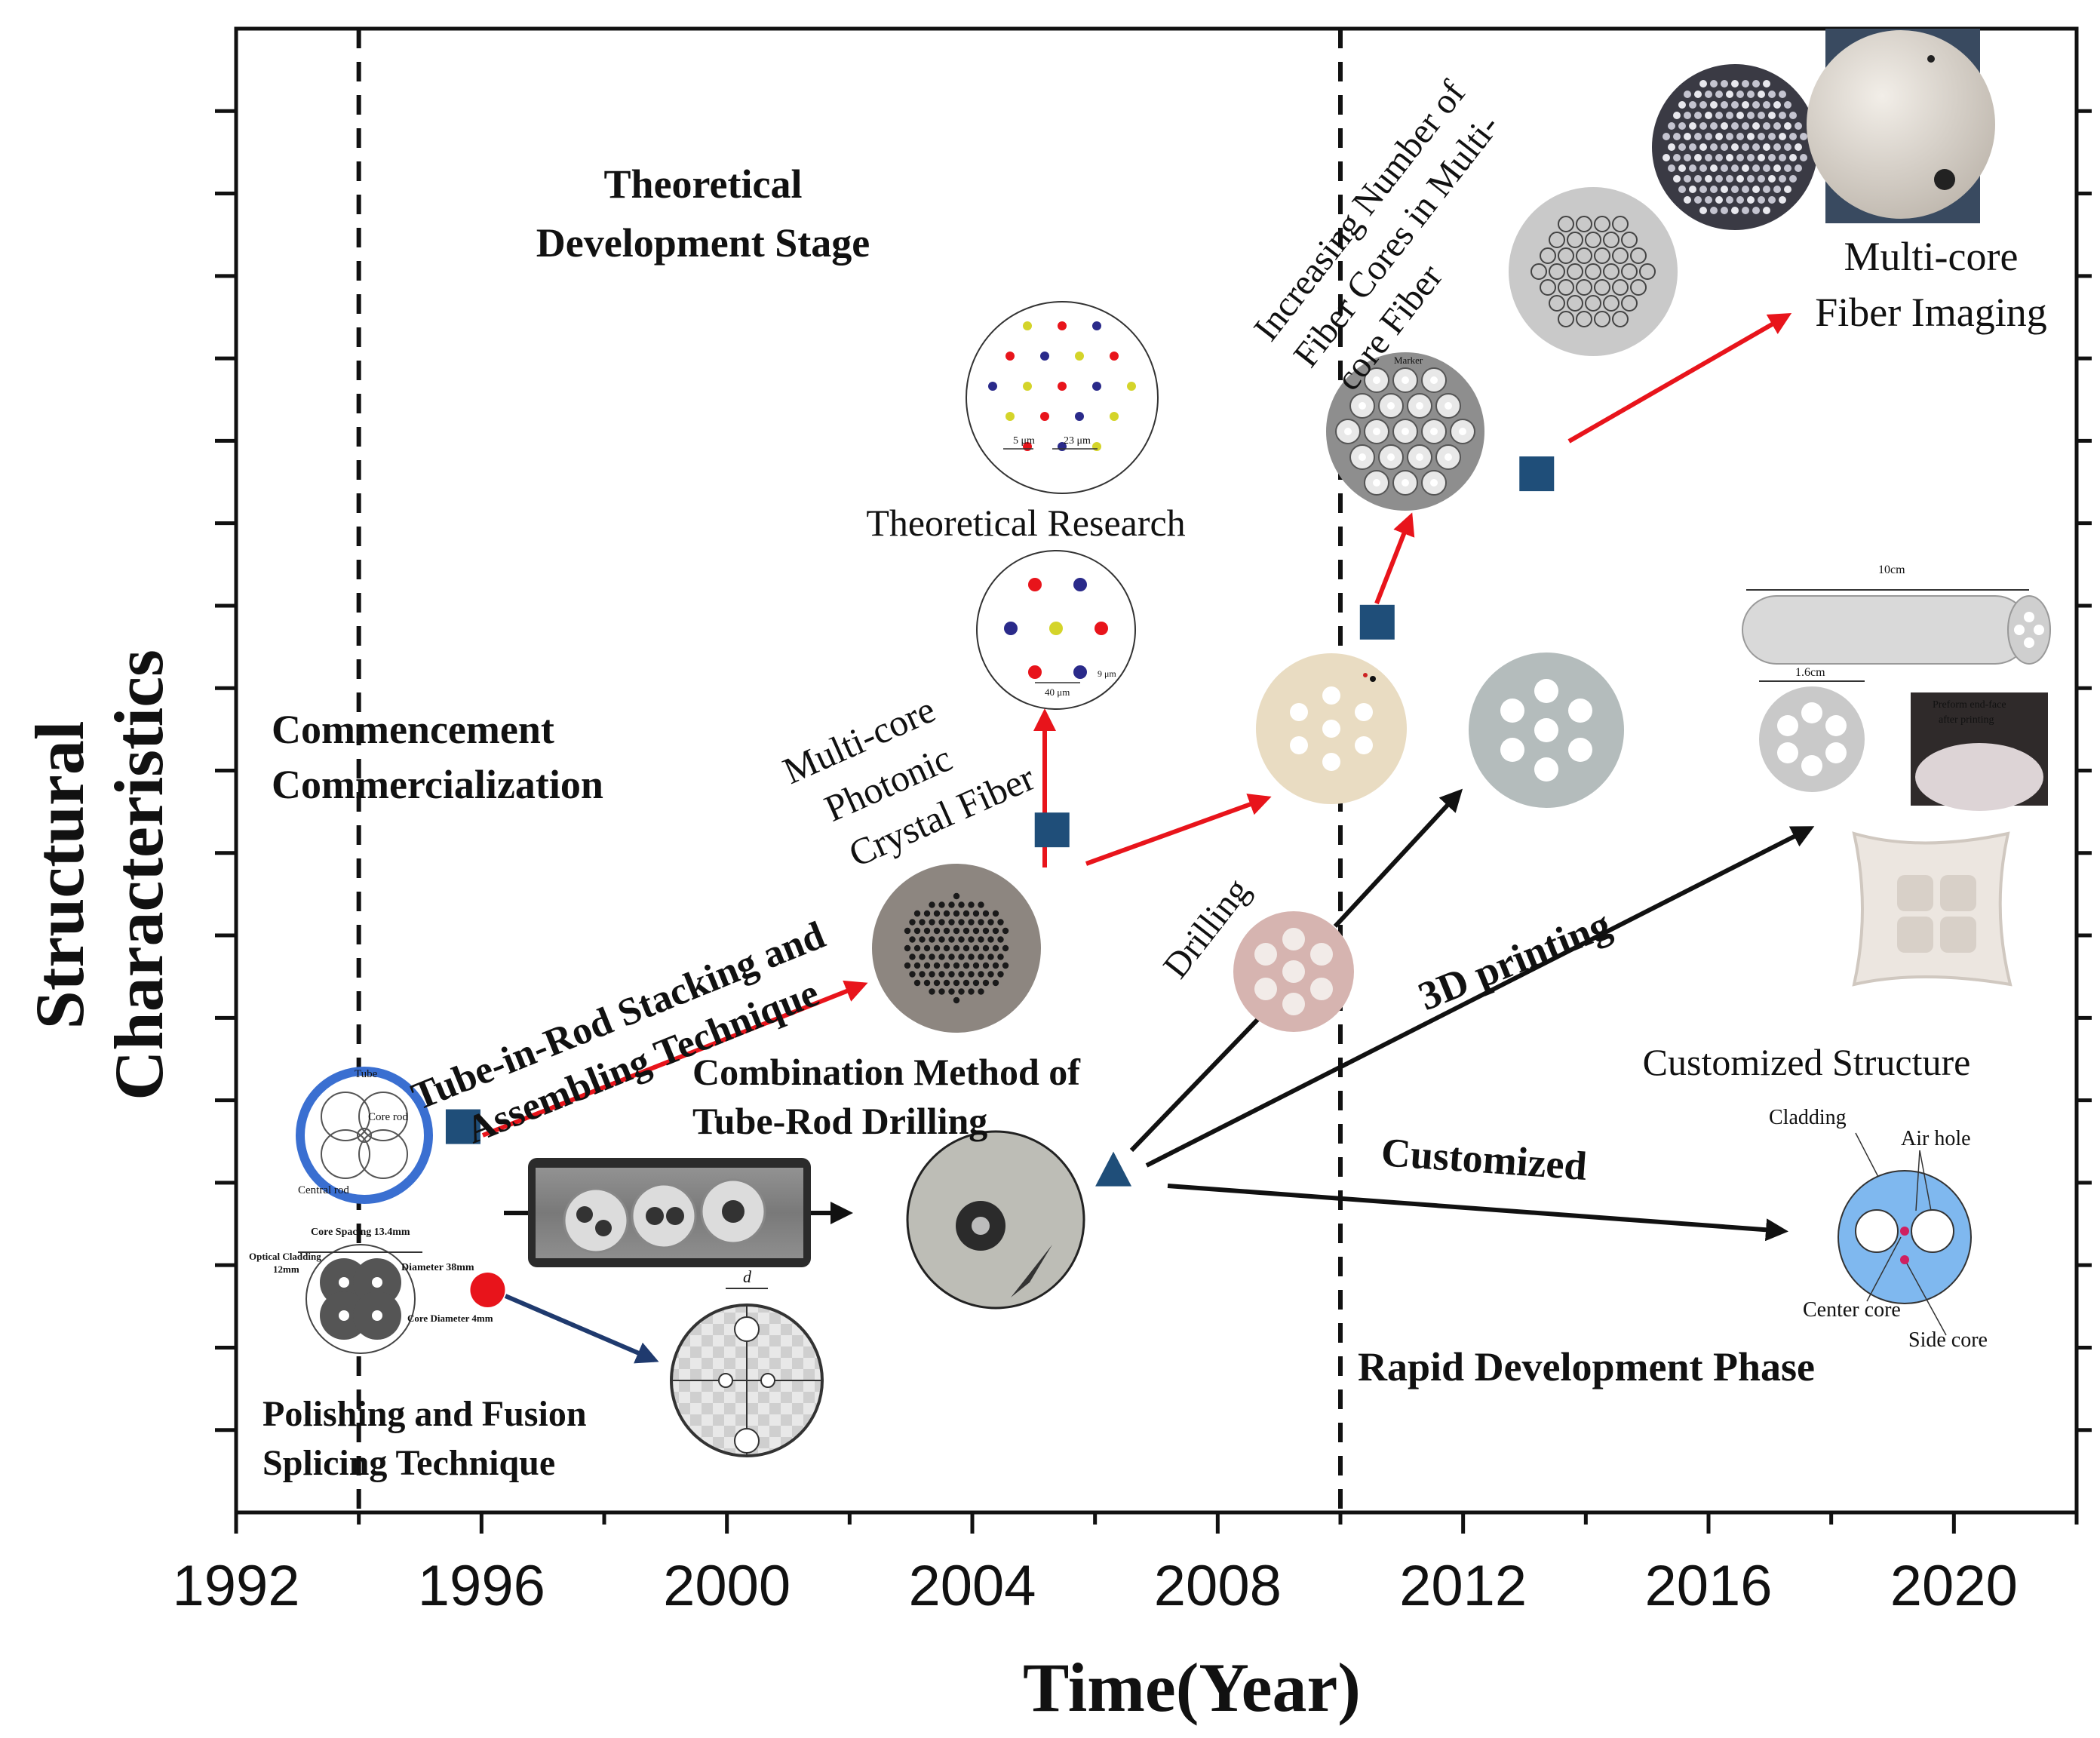 The image size is (2100, 1738). Describe the element at coordinates (1808, 1117) in the screenshot. I see `svg-text: Cladding` at that location.